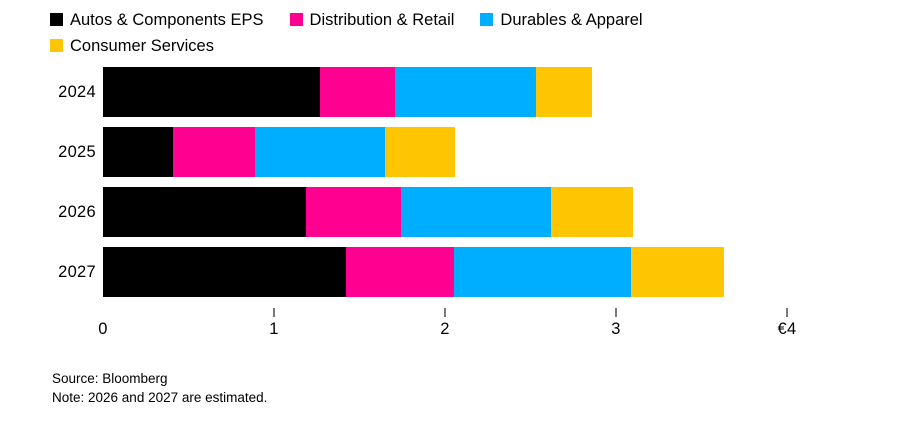 This screenshot has height=434, width=900. Describe the element at coordinates (616, 329) in the screenshot. I see `axis-tick-label: 3` at that location.